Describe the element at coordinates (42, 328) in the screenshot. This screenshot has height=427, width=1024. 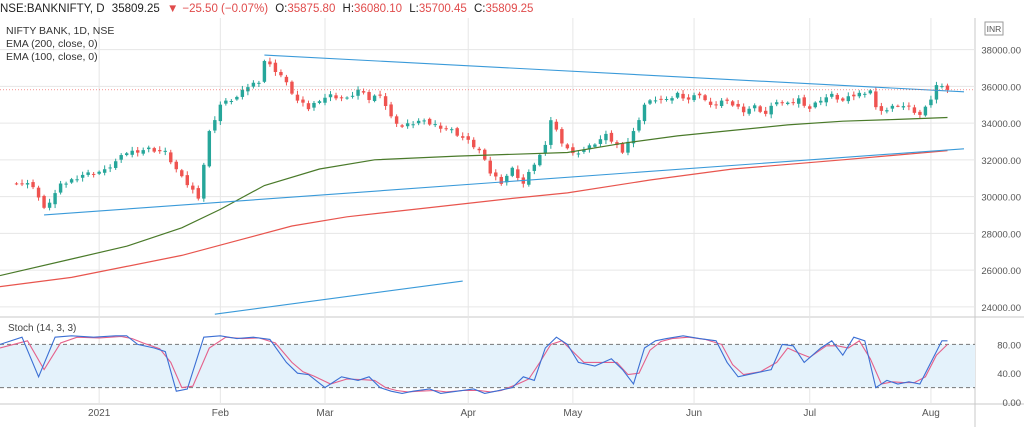
I see `stoch-legend: Stoch (14, 3, 3)` at that location.